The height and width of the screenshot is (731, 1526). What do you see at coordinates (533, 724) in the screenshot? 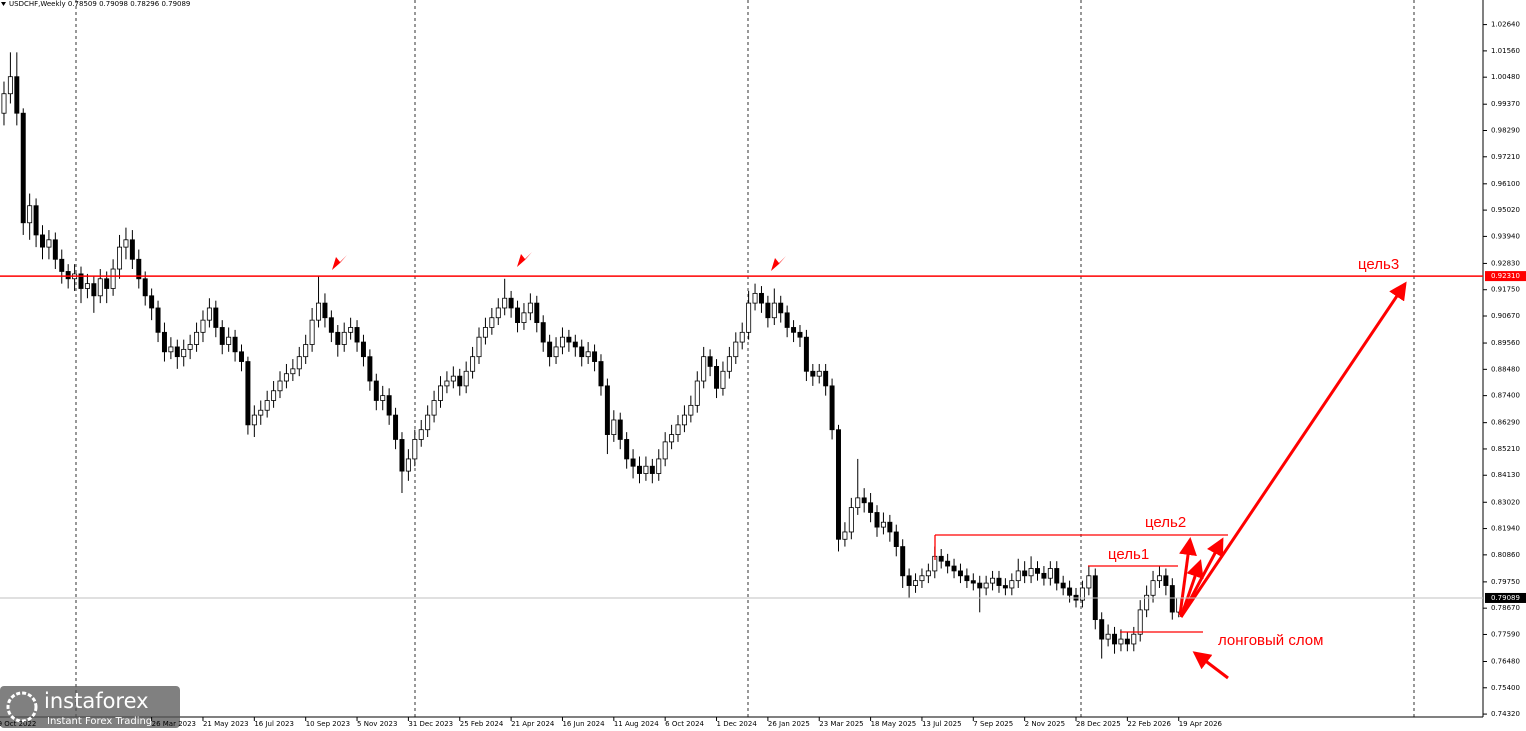
I see `x-tick-label: 21 Apr 2024` at bounding box center [533, 724].